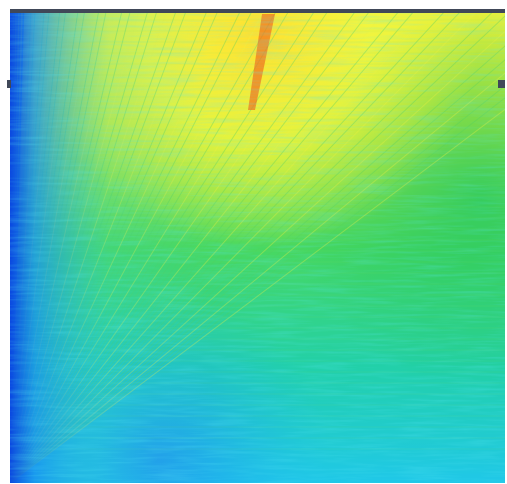 The image size is (507, 484). I want to click on left-marker, so click(9, 84).